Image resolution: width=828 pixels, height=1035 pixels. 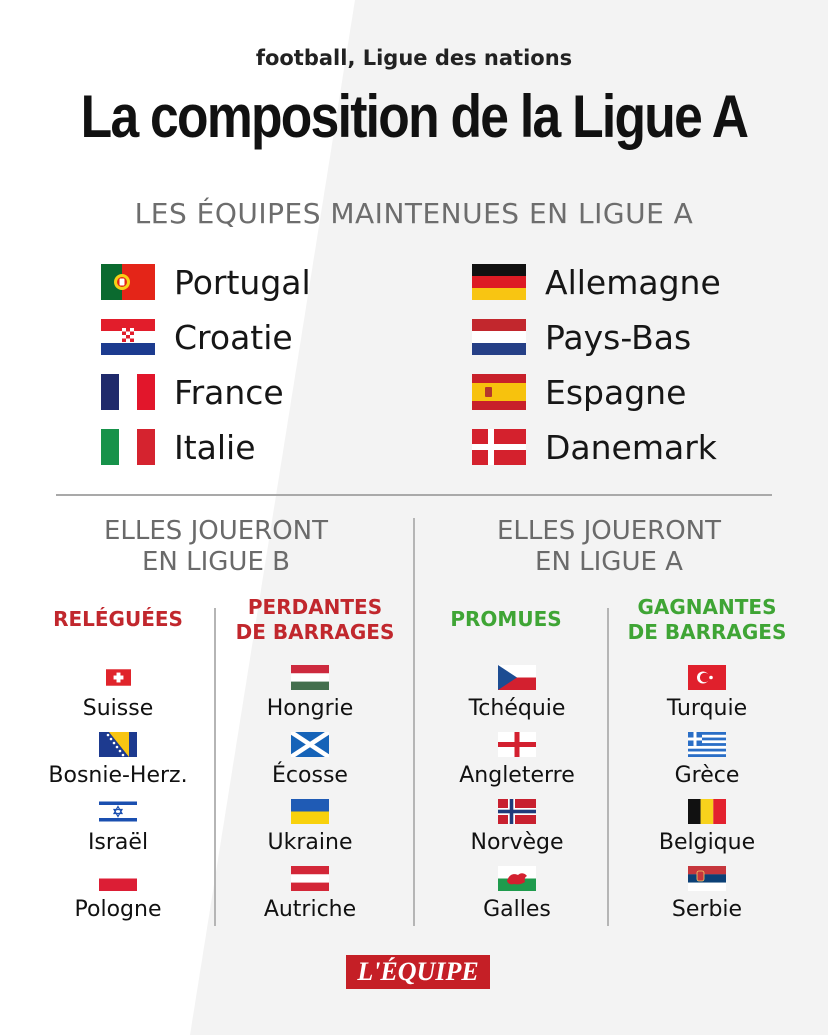 I want to click on team-name: Ukraine, so click(x=310, y=842).